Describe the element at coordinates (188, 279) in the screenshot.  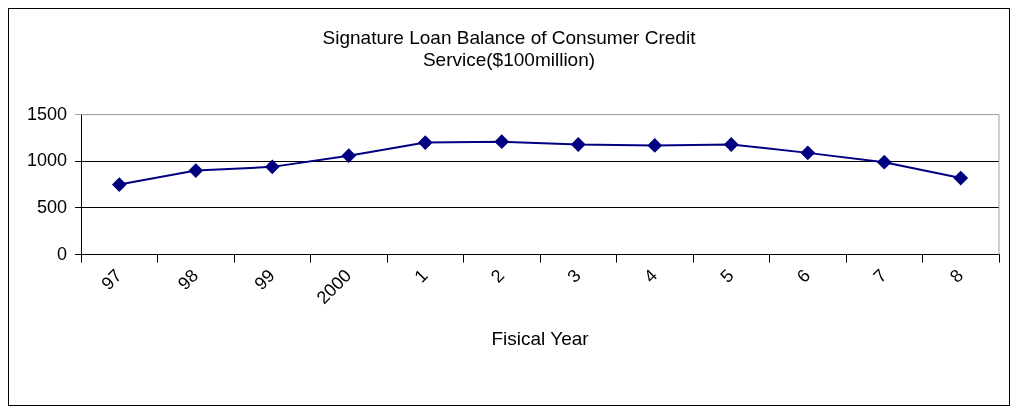
I see `x-tick-label: 98` at that location.